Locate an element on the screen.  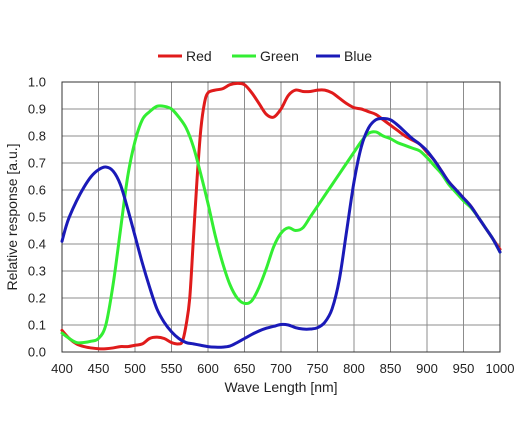
y-tick-label: 0.6 is located at coordinates (37, 190).